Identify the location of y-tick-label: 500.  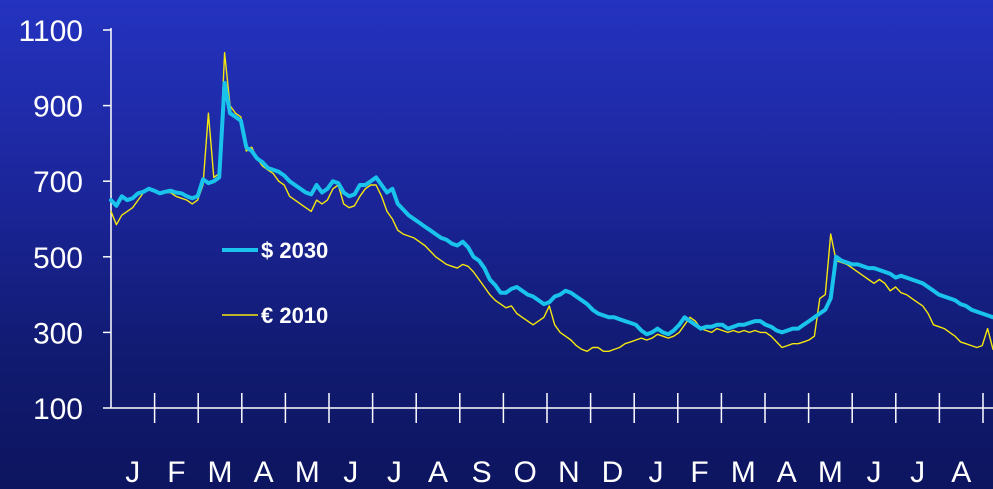
(58, 258).